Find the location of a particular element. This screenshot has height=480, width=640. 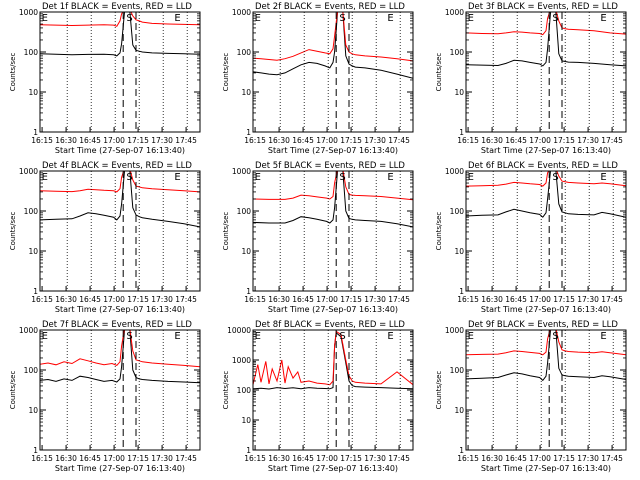

panel-title: Det 5f BLACK = Events, RED = LLD is located at coordinates (330, 166).